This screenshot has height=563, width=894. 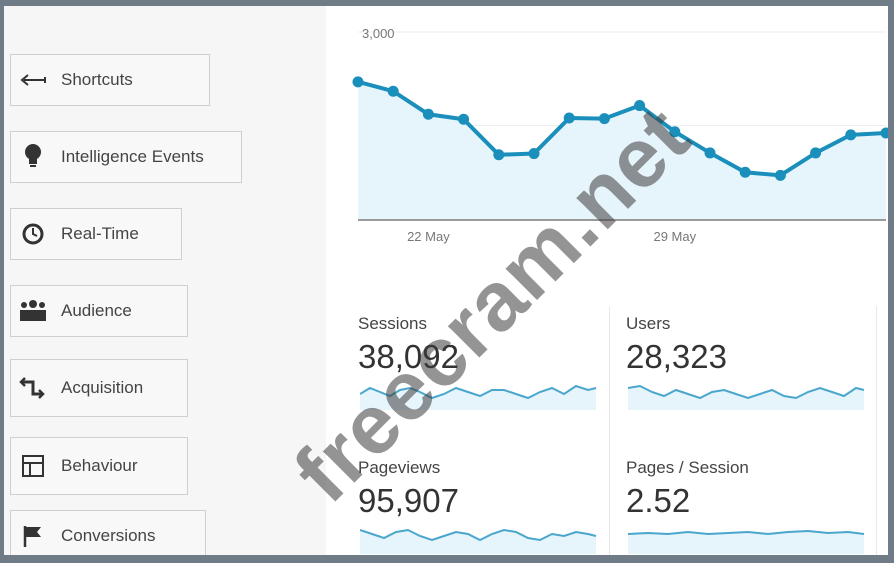 I want to click on sidebar-item-label: Conversions, so click(x=108, y=535).